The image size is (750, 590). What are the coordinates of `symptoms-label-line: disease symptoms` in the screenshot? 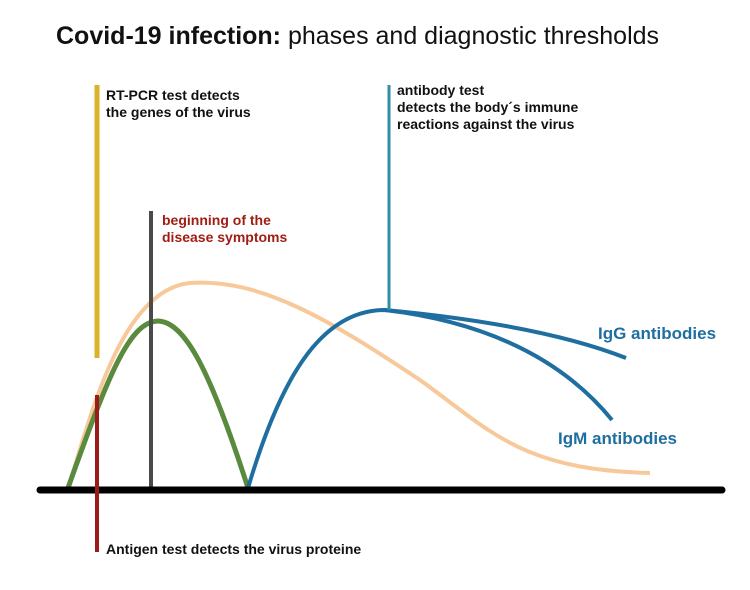 It's located at (225, 237).